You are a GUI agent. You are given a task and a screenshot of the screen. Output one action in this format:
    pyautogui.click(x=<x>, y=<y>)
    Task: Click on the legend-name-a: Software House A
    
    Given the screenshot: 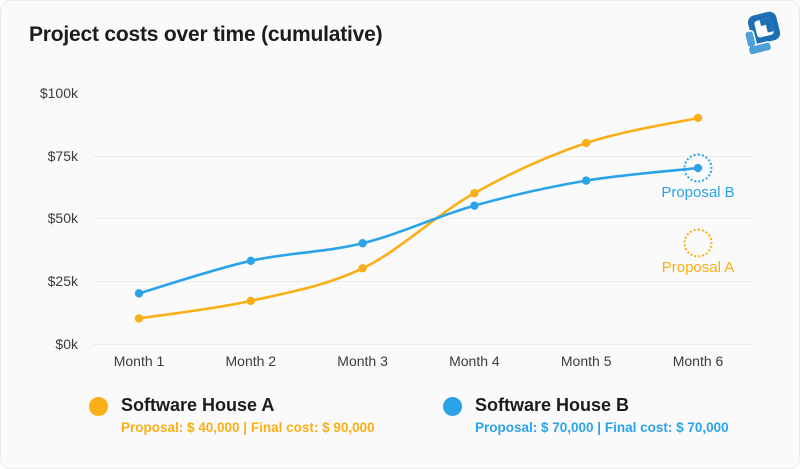 What is the action you would take?
    pyautogui.click(x=198, y=405)
    